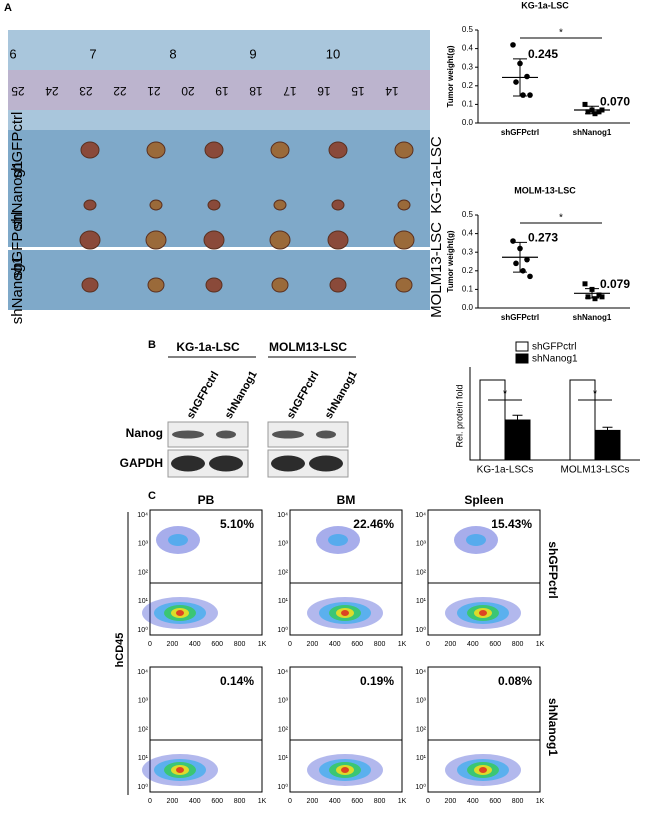 The height and width of the screenshot is (814, 666). What do you see at coordinates (154, 91) in the screenshot?
I see `ruler-number: 21` at bounding box center [154, 91].